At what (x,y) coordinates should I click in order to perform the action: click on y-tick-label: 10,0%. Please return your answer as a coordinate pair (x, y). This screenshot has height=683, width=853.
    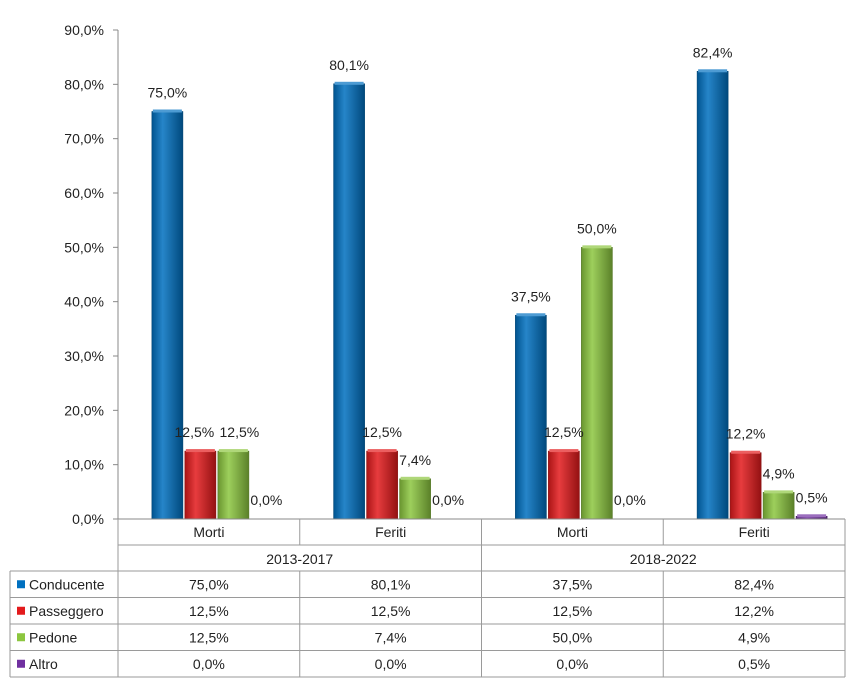
    Looking at the image, I should click on (84, 465).